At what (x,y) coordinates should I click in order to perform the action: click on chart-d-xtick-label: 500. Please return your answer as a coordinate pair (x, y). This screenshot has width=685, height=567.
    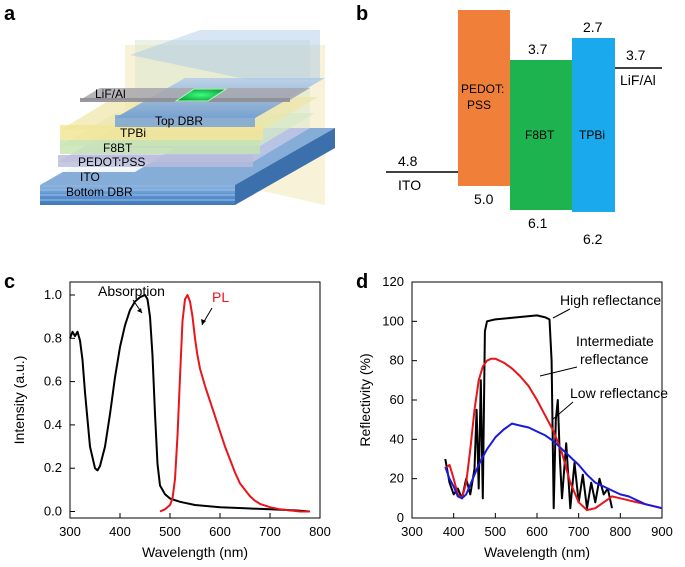
    Looking at the image, I should click on (495, 531).